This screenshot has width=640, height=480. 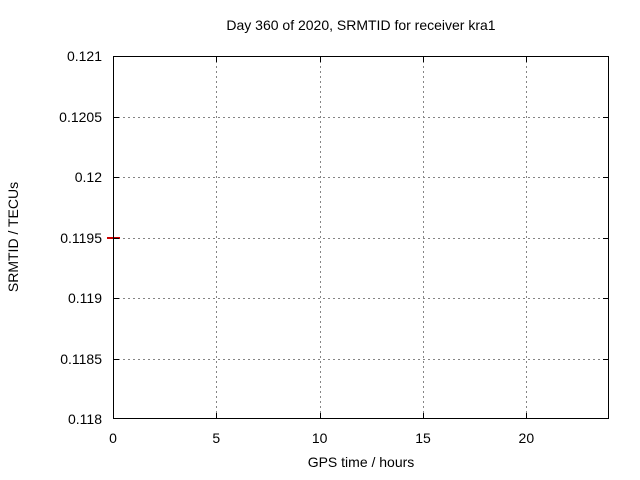 What do you see at coordinates (80, 116) in the screenshot?
I see `y-tick-label: 0.1205` at bounding box center [80, 116].